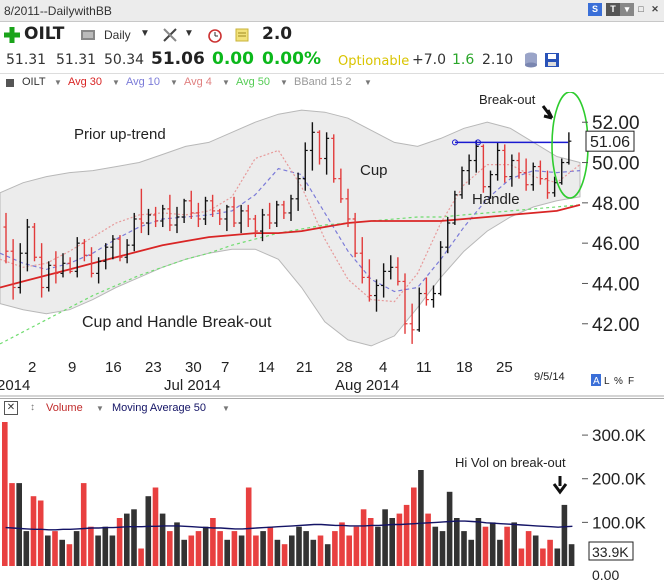 This screenshot has height=584, width=664. What do you see at coordinates (655, 9) in the screenshot?
I see `close-icon: ✕` at bounding box center [655, 9].